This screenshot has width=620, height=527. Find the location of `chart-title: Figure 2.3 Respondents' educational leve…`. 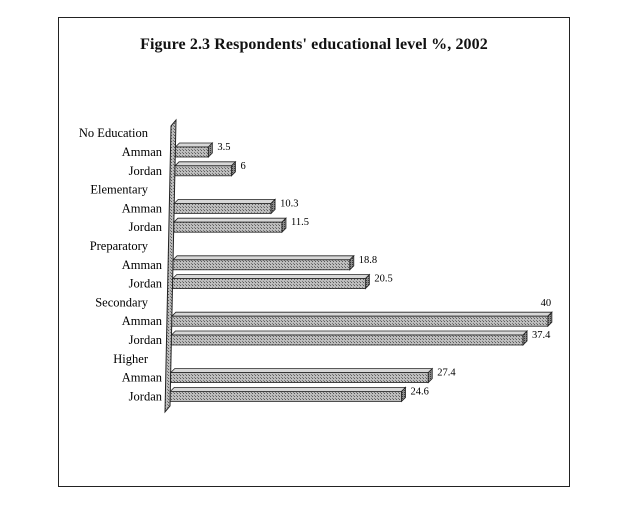

chart-title: Figure 2.3 Respondents' educational leve… is located at coordinates (314, 44).